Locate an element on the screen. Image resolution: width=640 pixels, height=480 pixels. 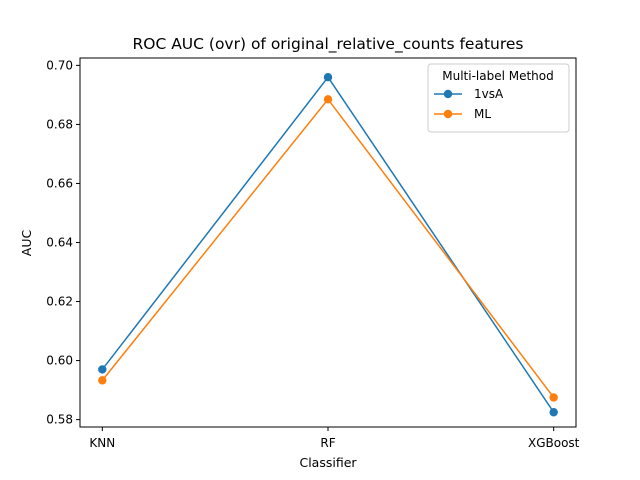
legend-marker-1vsa is located at coordinates (448, 94).